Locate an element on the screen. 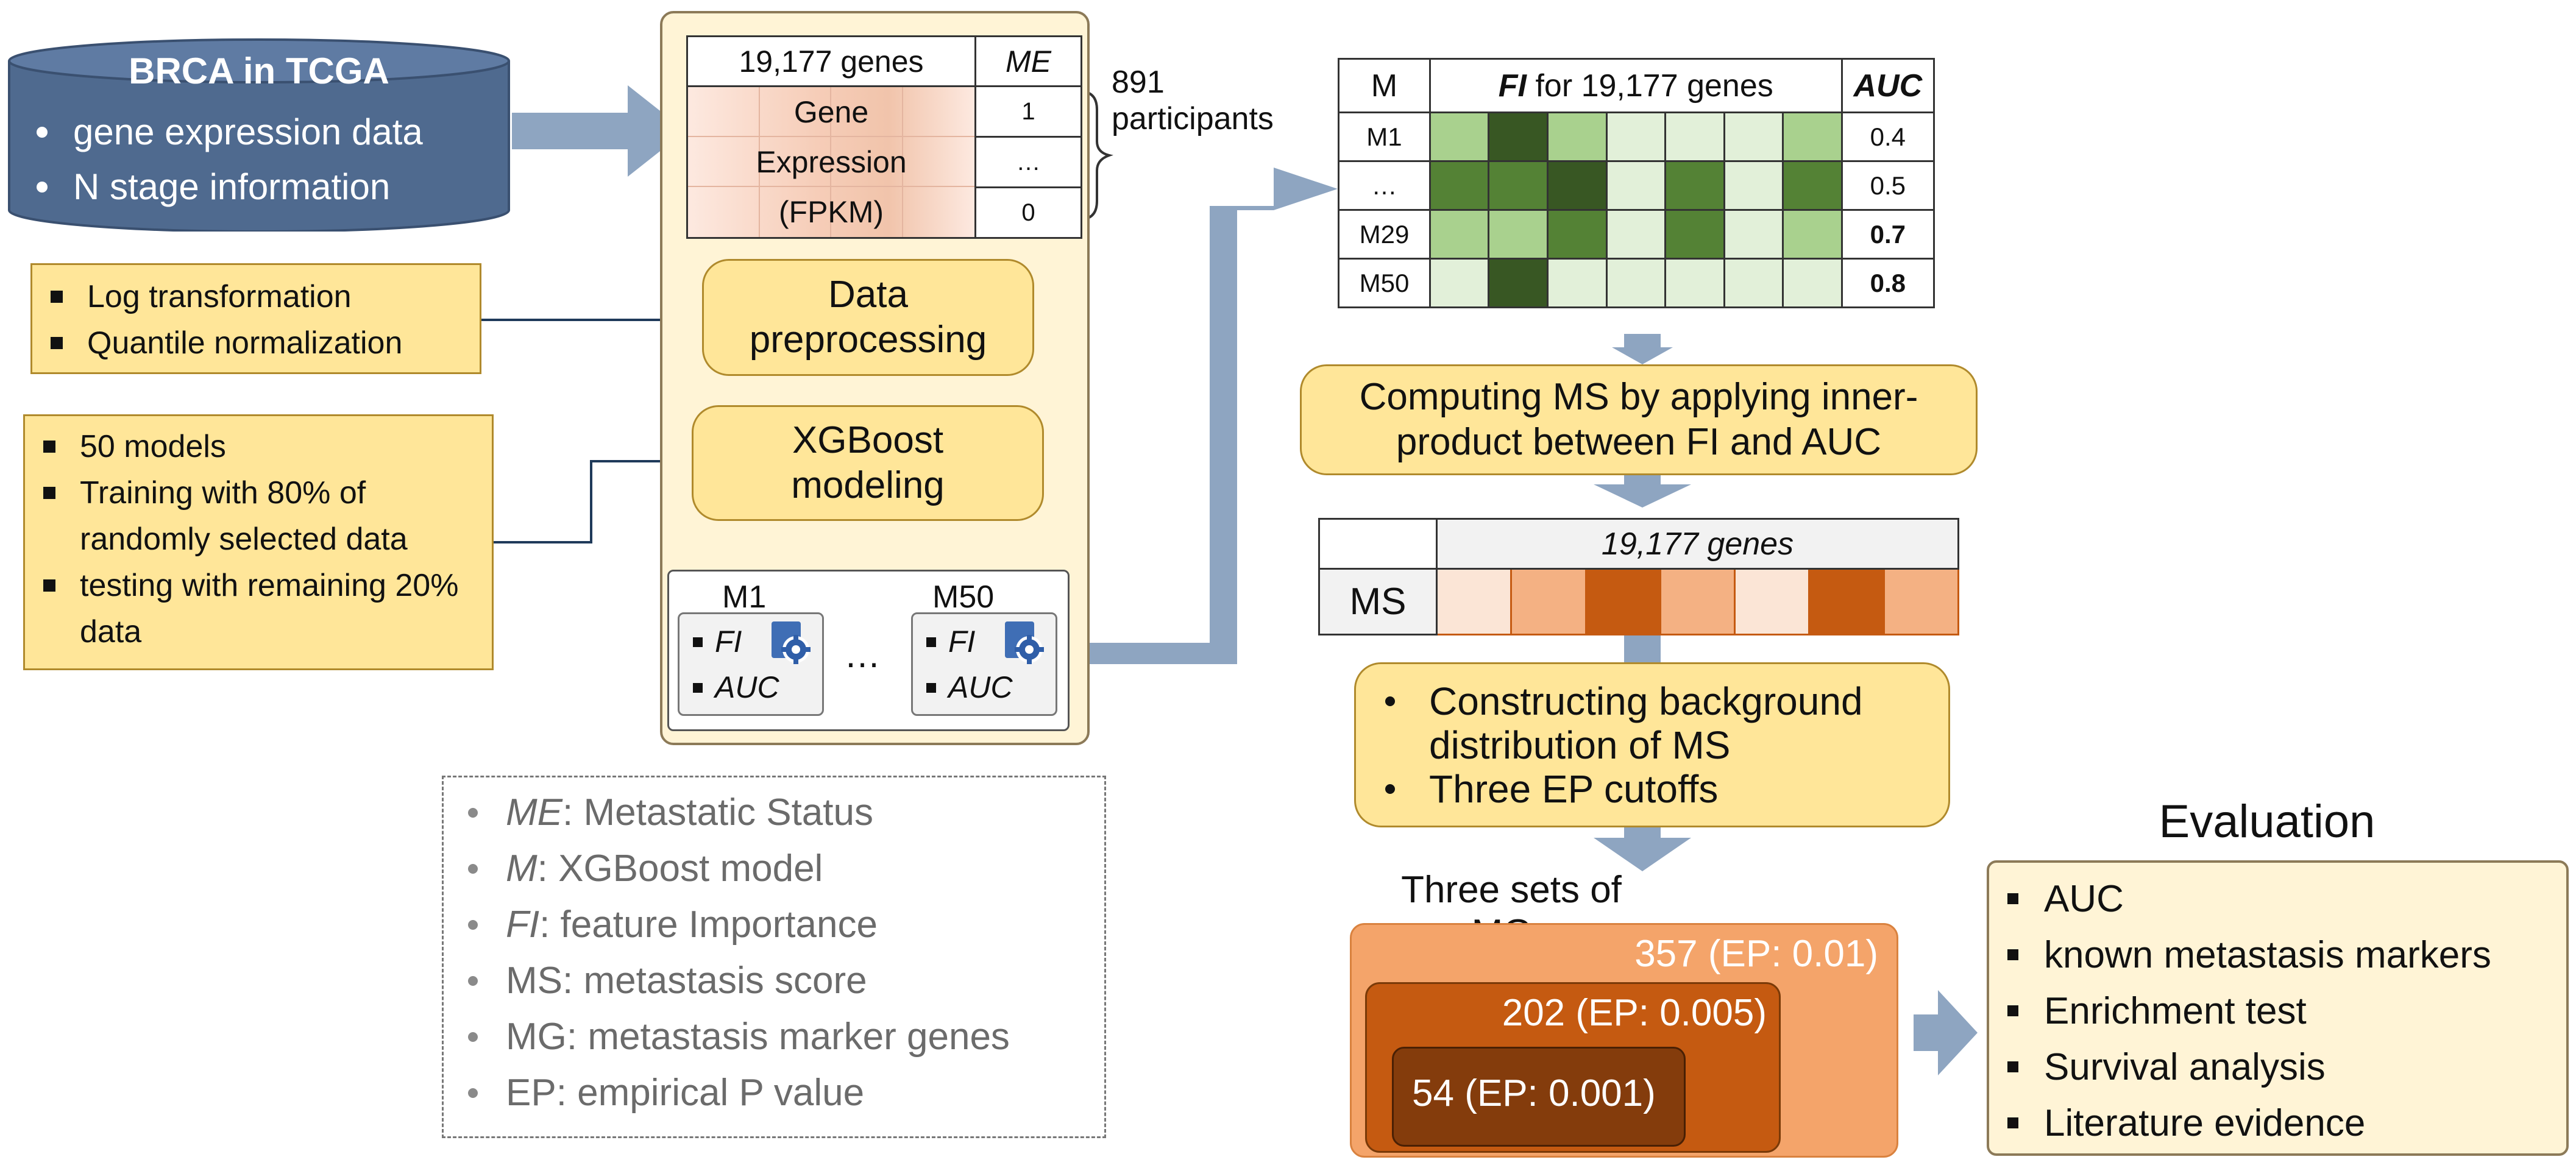  arrow-tcga-to-table is located at coordinates (599, 131).